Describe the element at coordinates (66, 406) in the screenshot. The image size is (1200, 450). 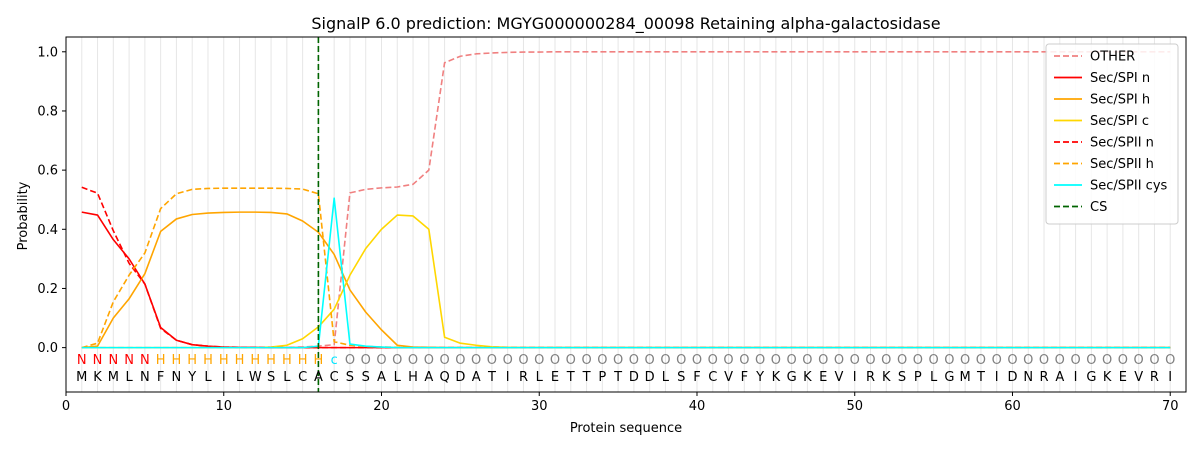
I see `x-tick-label: 0` at that location.